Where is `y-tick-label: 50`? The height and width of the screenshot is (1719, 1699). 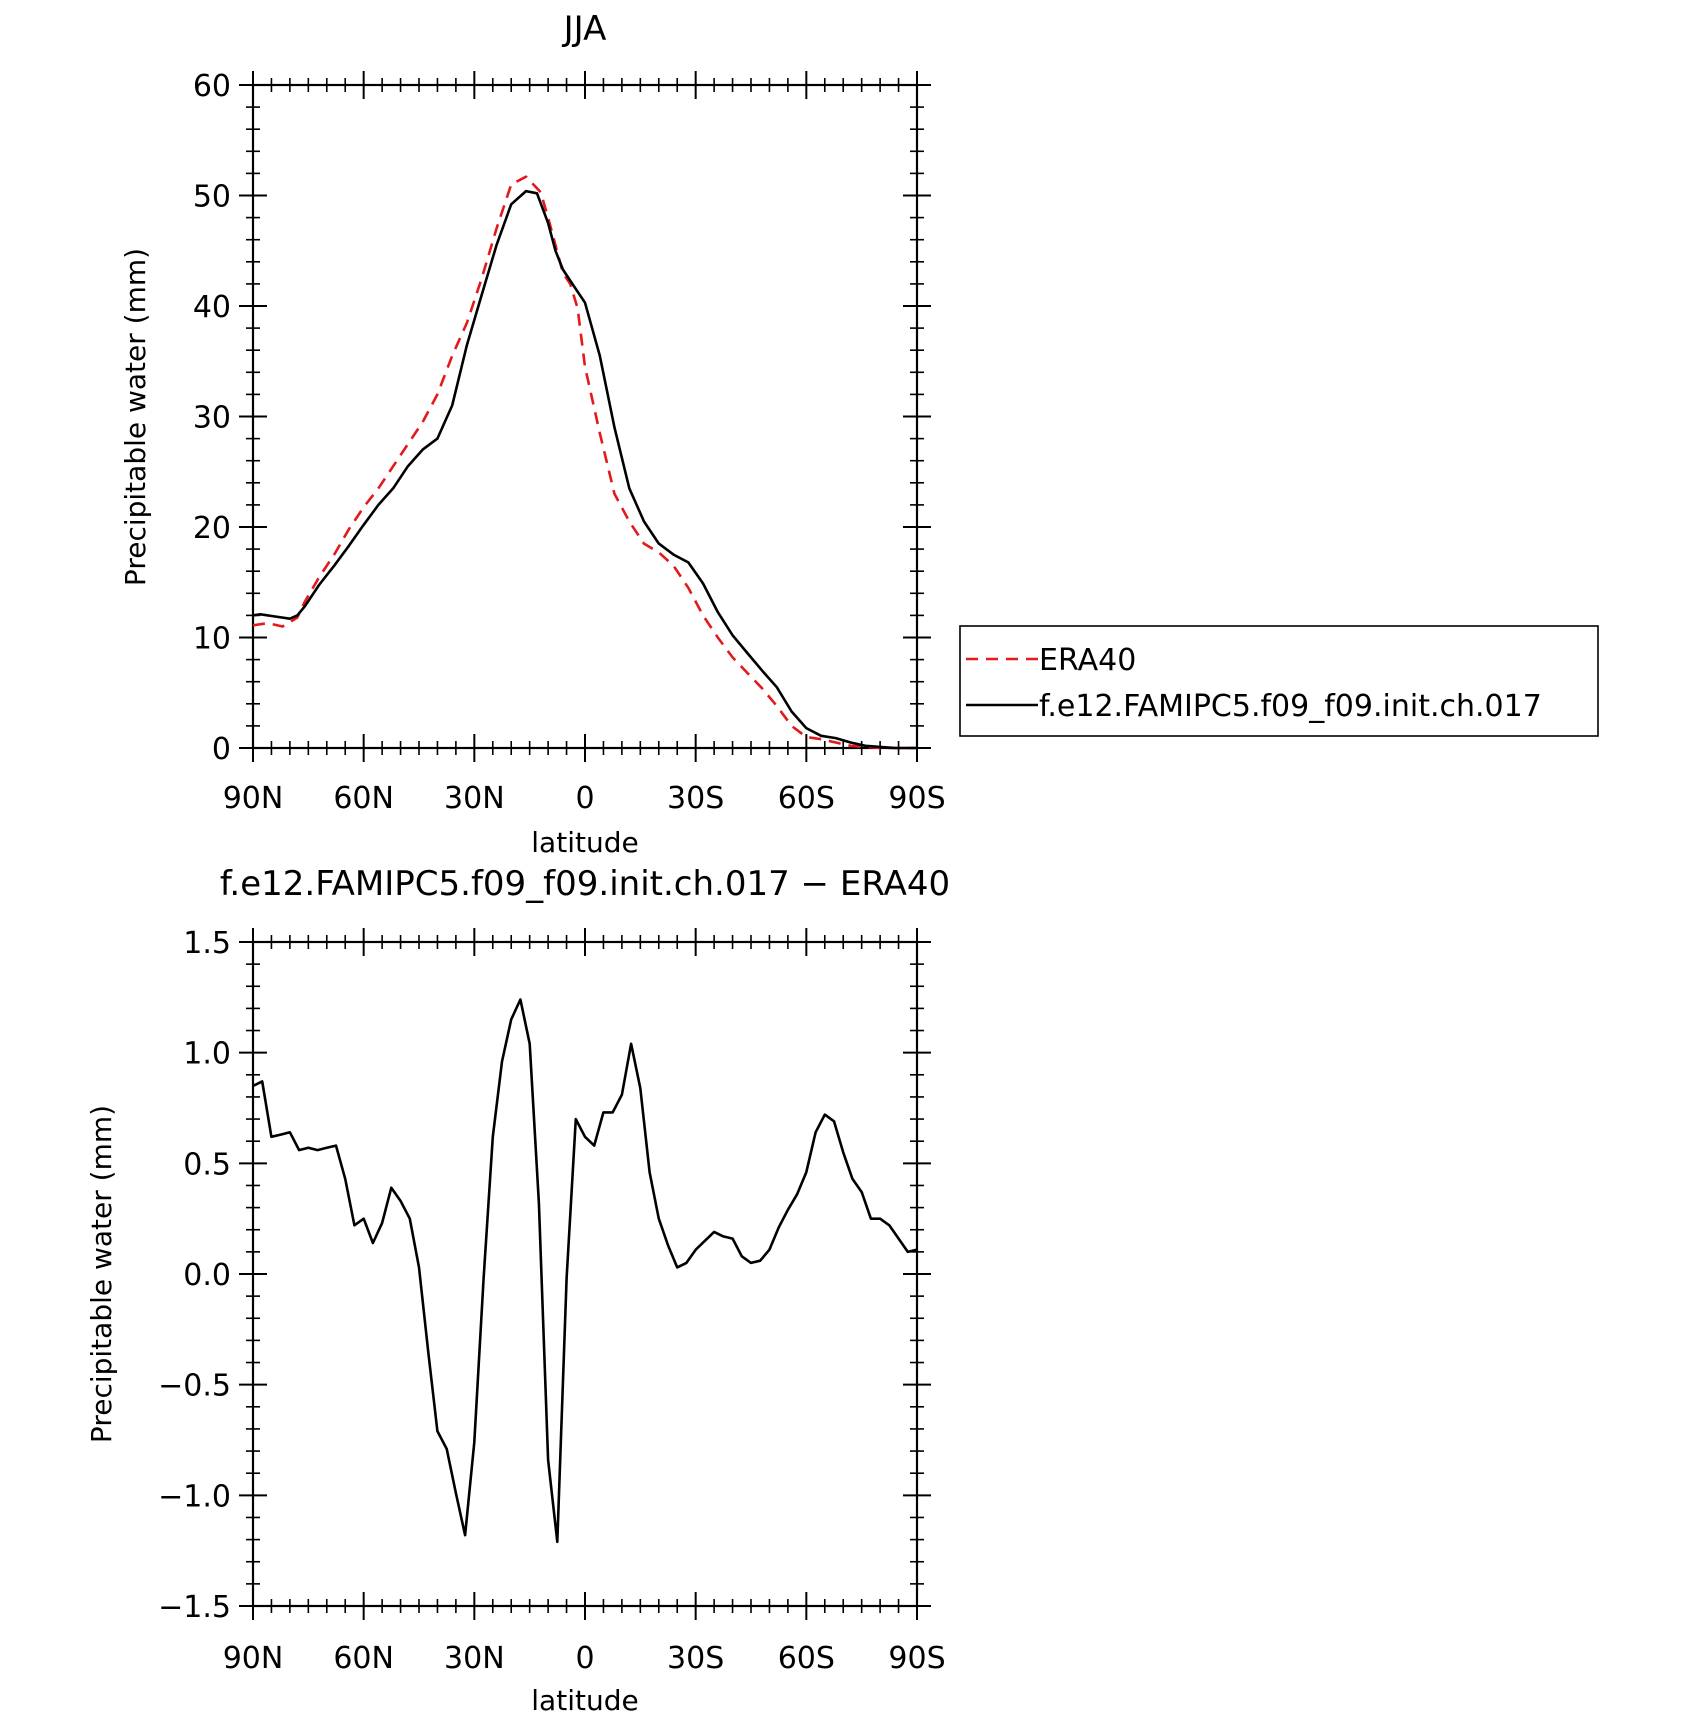 y-tick-label: 50 is located at coordinates (212, 197).